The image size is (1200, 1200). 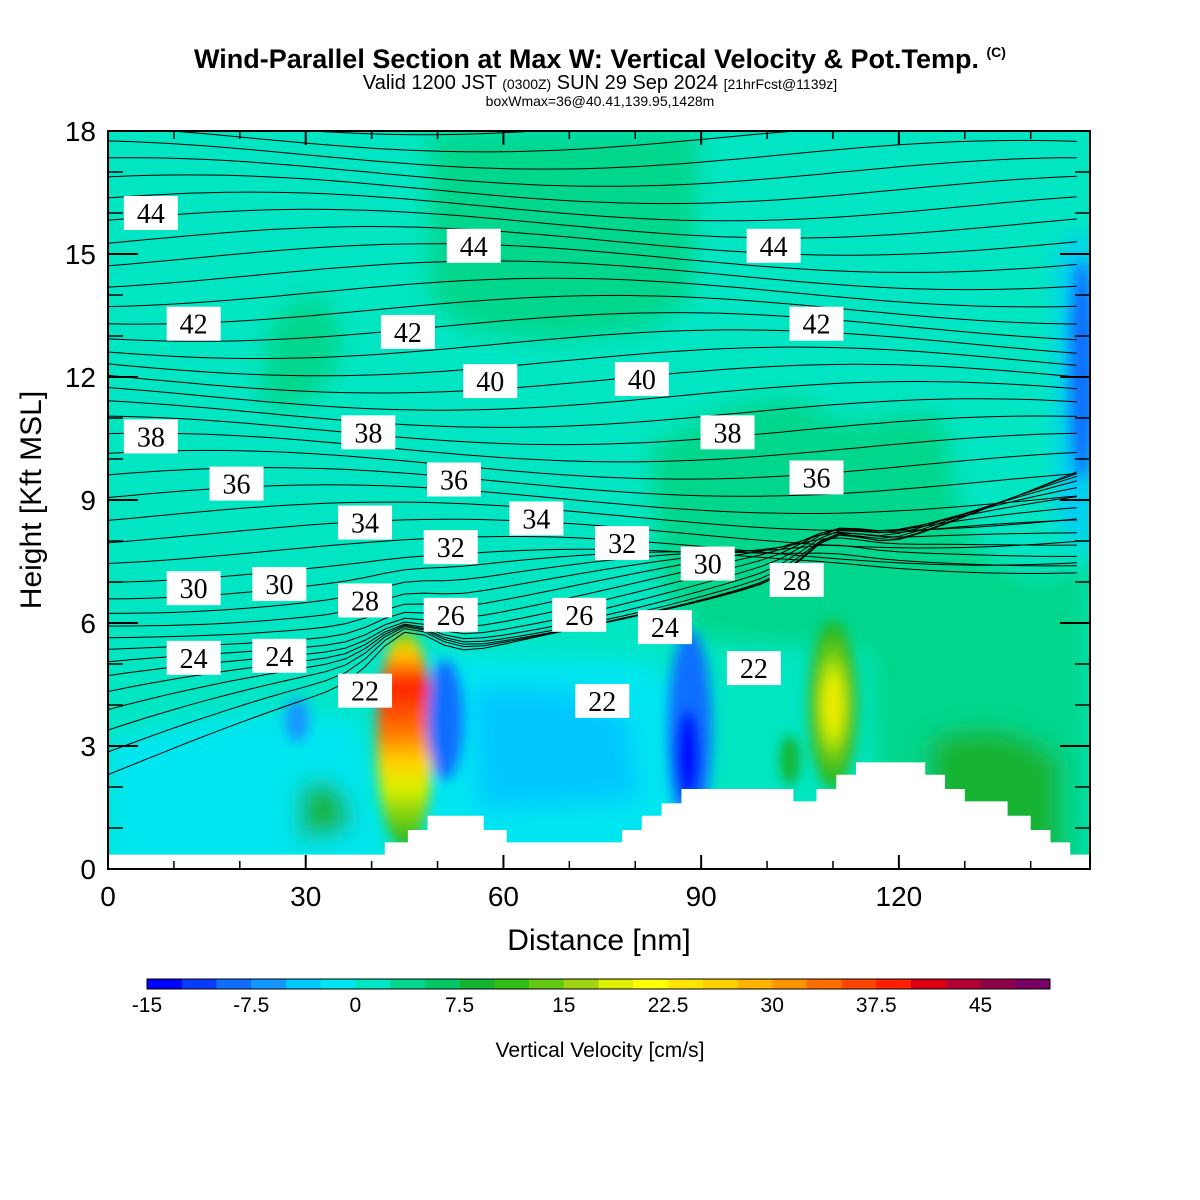 What do you see at coordinates (325, 811) in the screenshot?
I see `low-left-green` at bounding box center [325, 811].